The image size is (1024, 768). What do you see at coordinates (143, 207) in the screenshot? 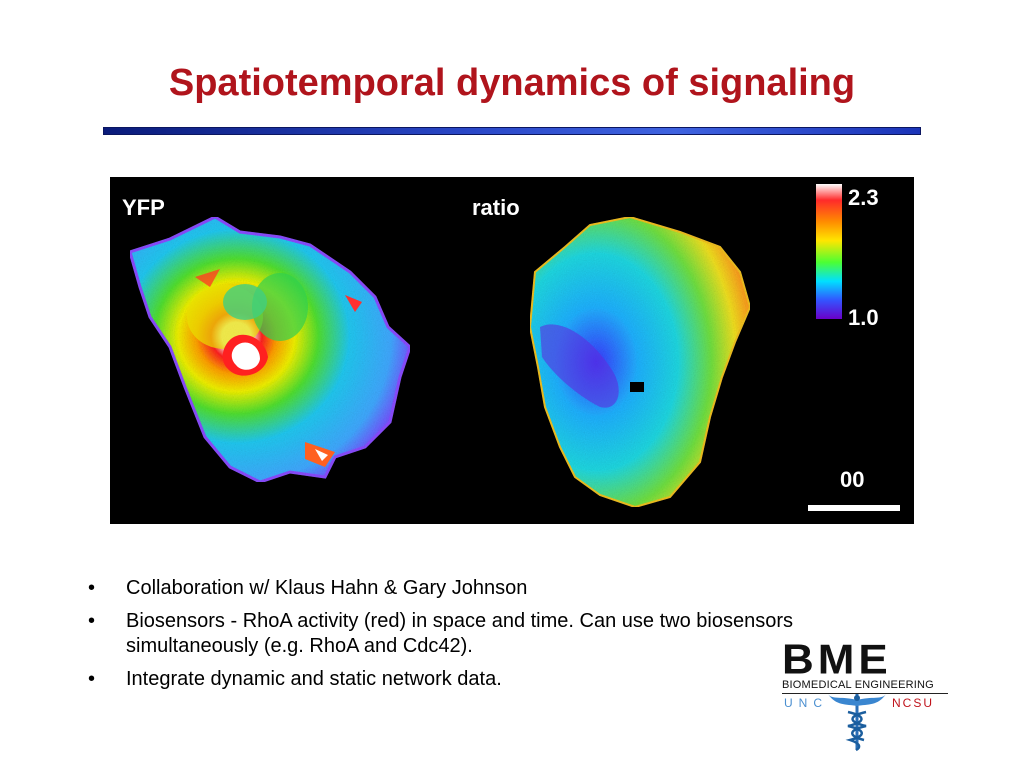
I see `yfp-panel-label: YFP` at bounding box center [143, 207].